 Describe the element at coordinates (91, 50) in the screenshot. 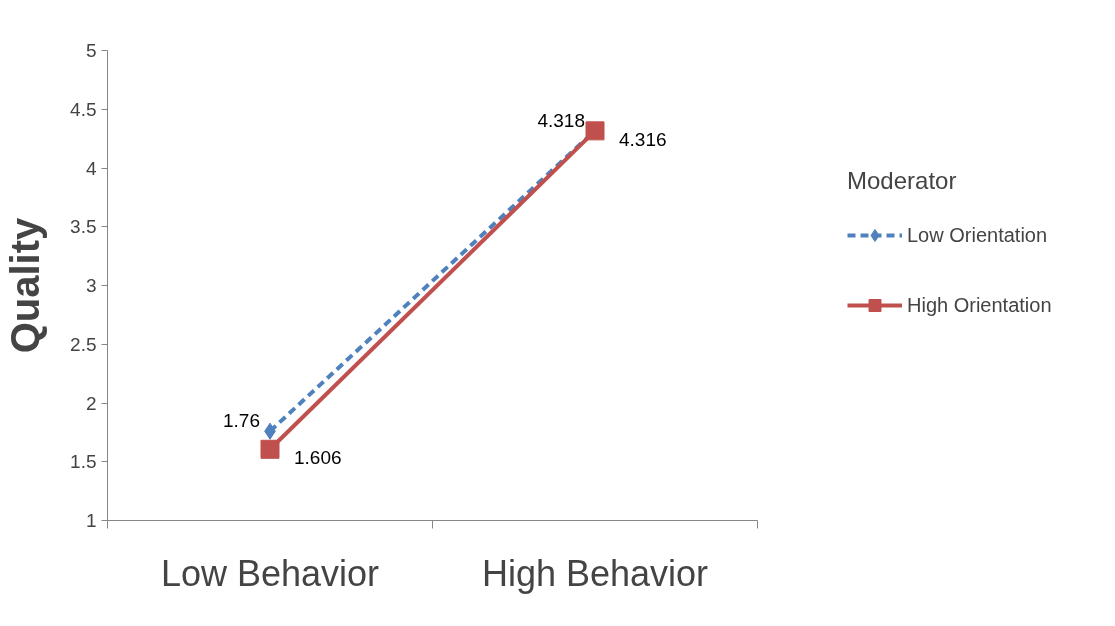

I see `y-tick-label: 5` at that location.